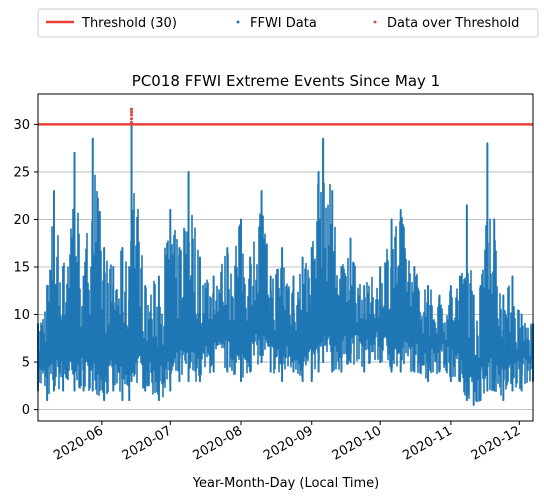  I want to click on over-threshold-points, so click(131, 116).